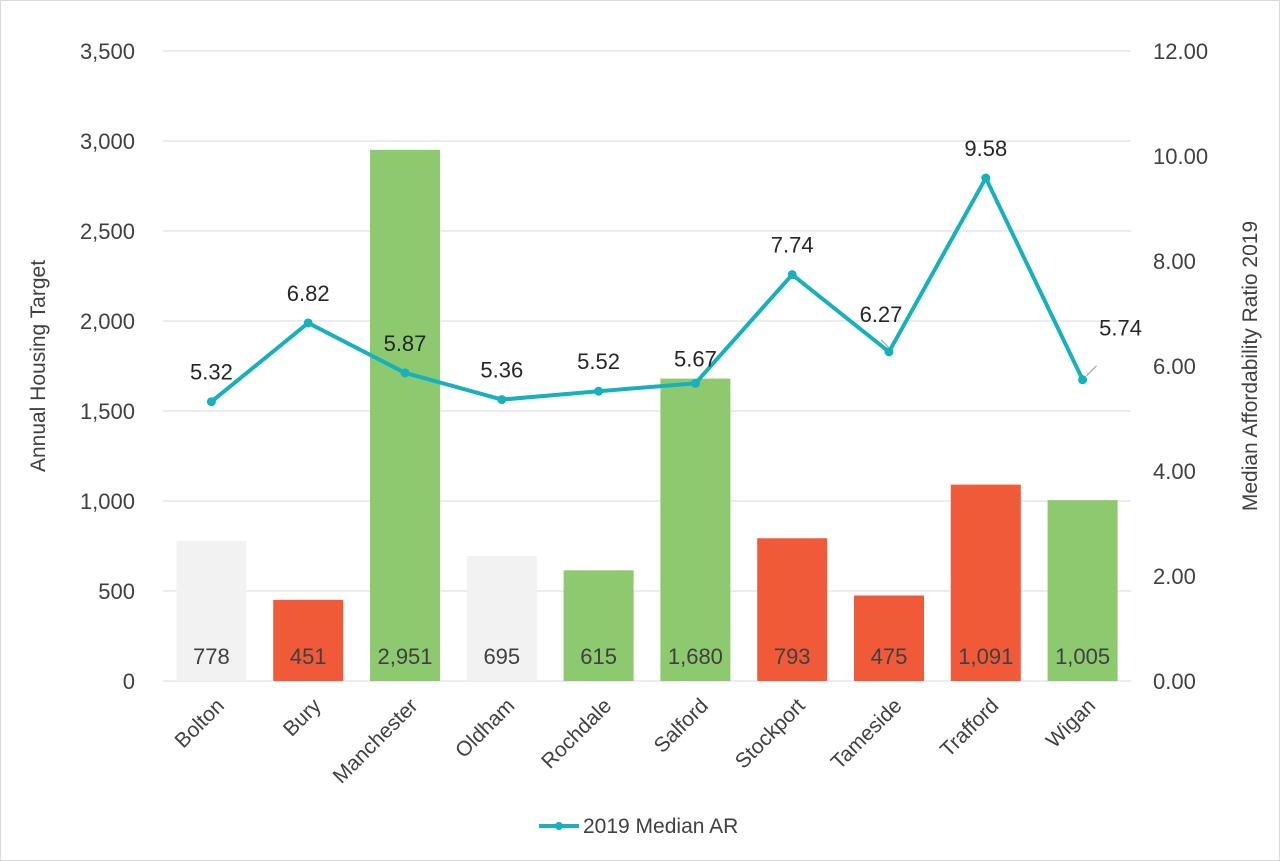 The width and height of the screenshot is (1280, 861). What do you see at coordinates (501, 370) in the screenshot?
I see `line-value-label: 5.36` at bounding box center [501, 370].